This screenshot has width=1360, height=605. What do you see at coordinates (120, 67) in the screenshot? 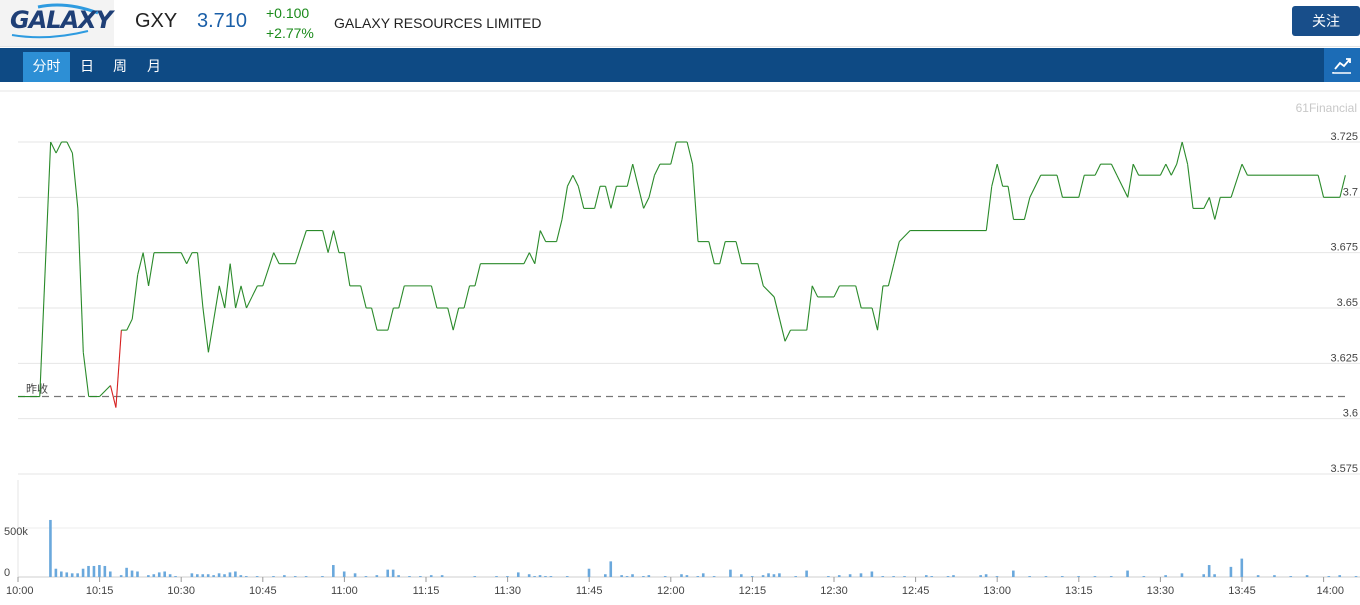
I see `tab-week: 周` at bounding box center [120, 67].